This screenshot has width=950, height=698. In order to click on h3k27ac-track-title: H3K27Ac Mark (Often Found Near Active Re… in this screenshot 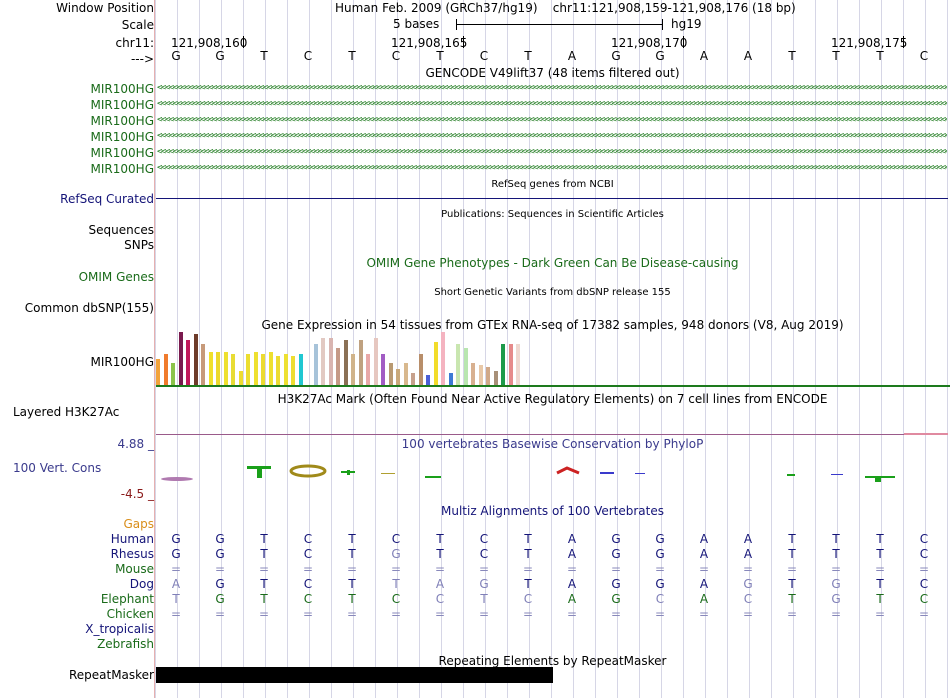, I will do `click(552, 399)`.